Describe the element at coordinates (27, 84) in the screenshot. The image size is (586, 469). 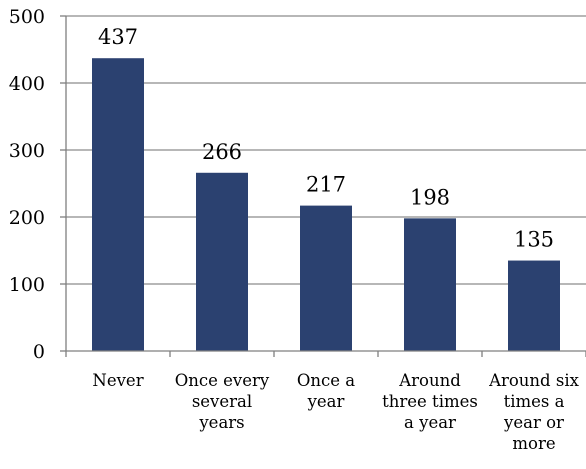
I see `y-tick-label-400: 400` at that location.